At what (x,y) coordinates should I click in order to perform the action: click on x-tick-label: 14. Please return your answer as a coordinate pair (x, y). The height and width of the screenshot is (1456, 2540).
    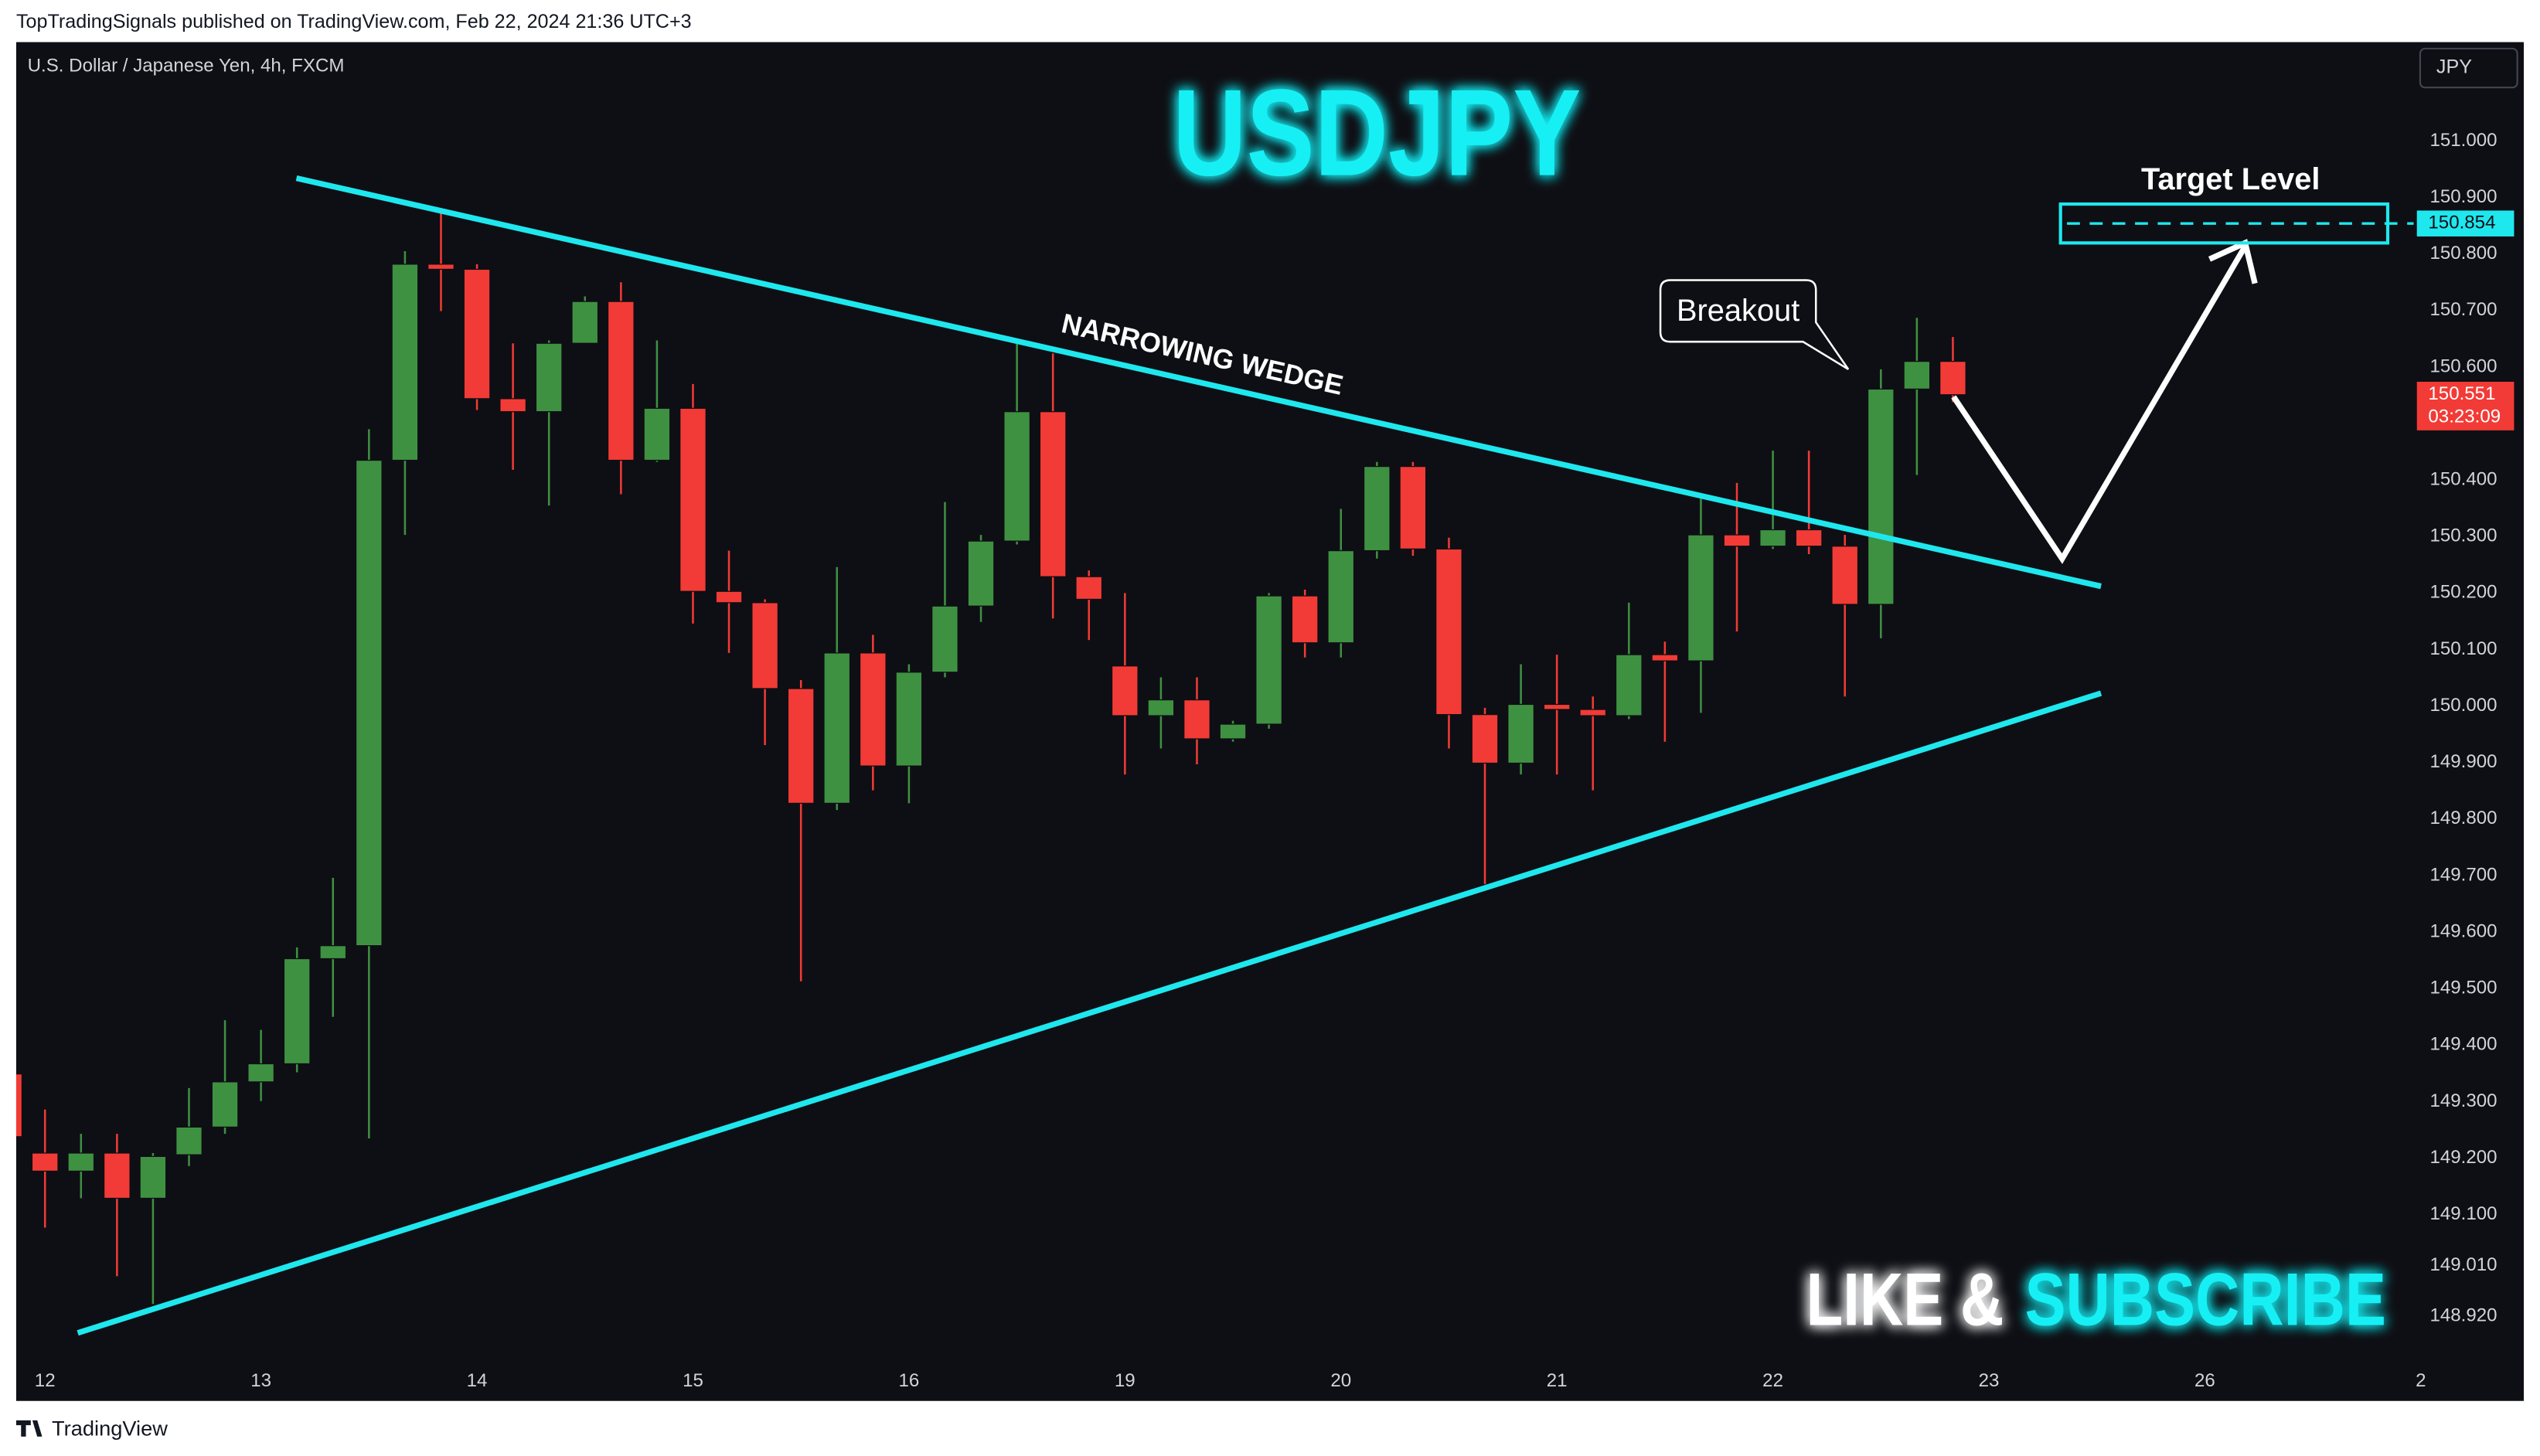
    Looking at the image, I should click on (477, 1381).